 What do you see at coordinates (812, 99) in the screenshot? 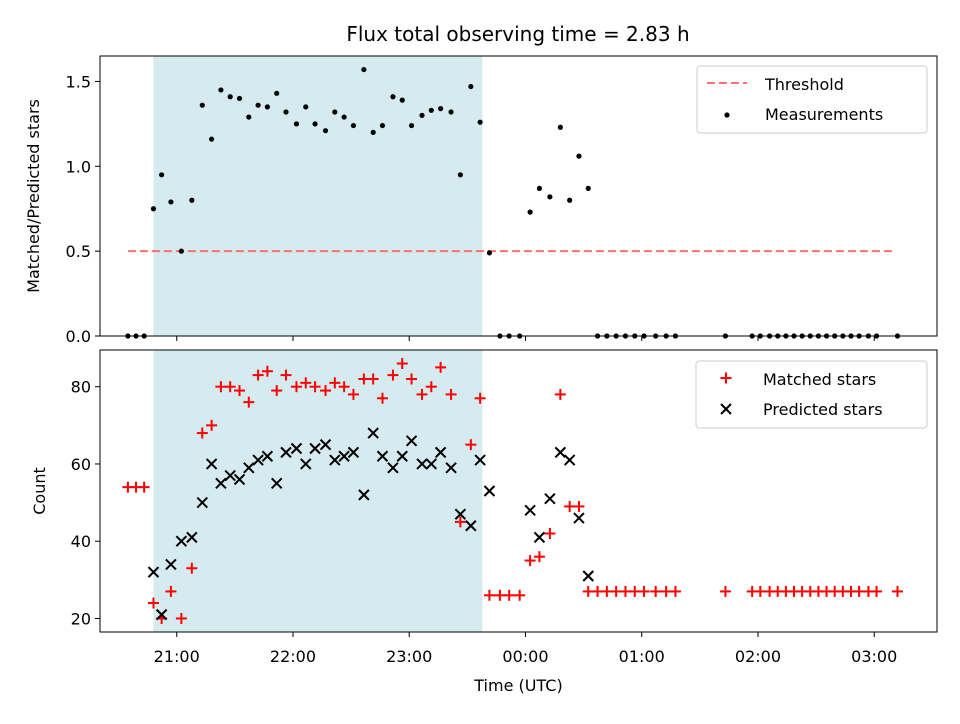
I see `ratio-legend: Threshold Measurements` at bounding box center [812, 99].